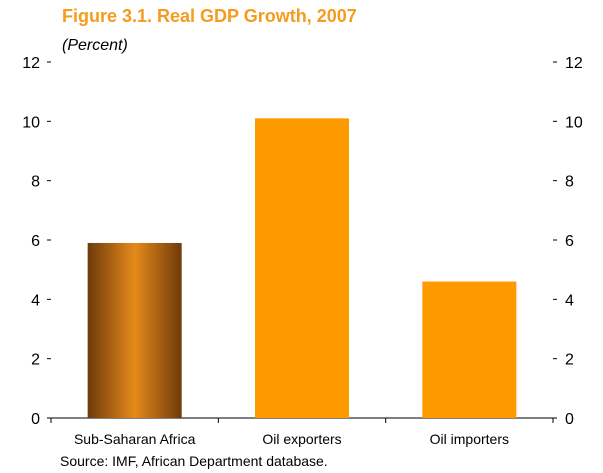 This screenshot has width=603, height=473. I want to click on x-category-label: Oil importers, so click(469, 439).